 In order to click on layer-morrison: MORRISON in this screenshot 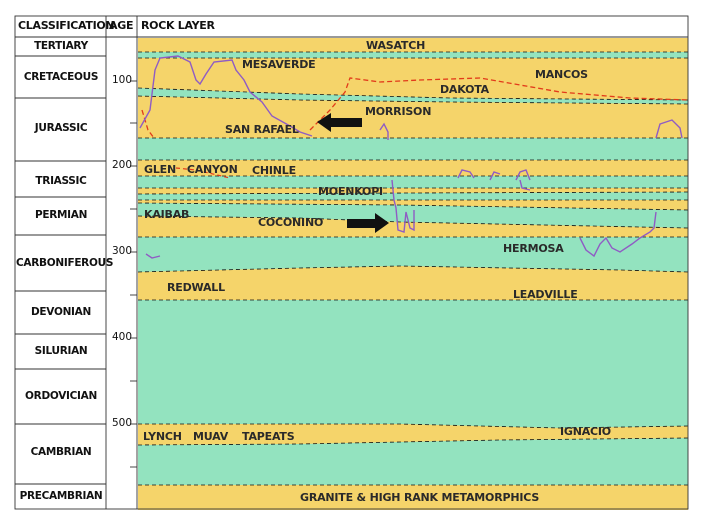, I will do `click(398, 111)`.